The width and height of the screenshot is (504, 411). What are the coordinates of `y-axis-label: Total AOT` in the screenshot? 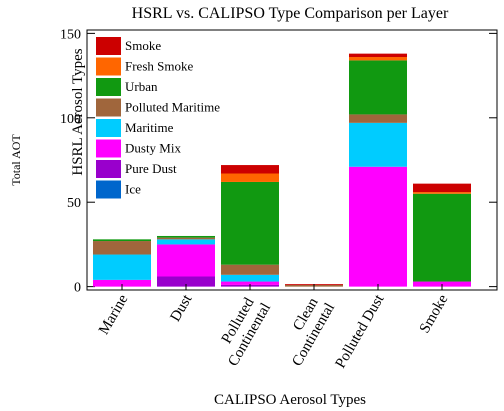 It's located at (16, 160).